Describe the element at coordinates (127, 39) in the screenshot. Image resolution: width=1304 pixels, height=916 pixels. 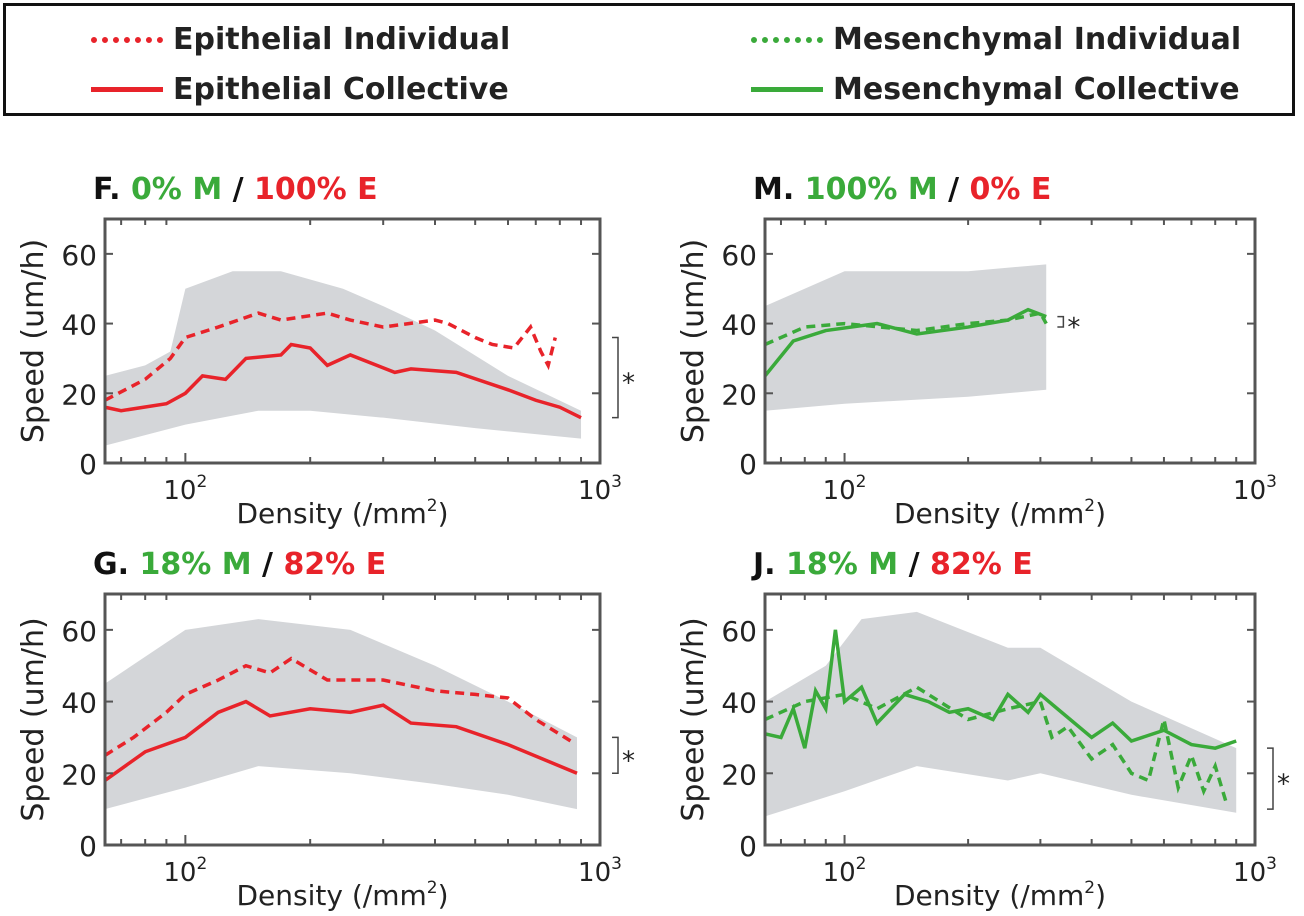
I see `dashed-red-swatch` at that location.